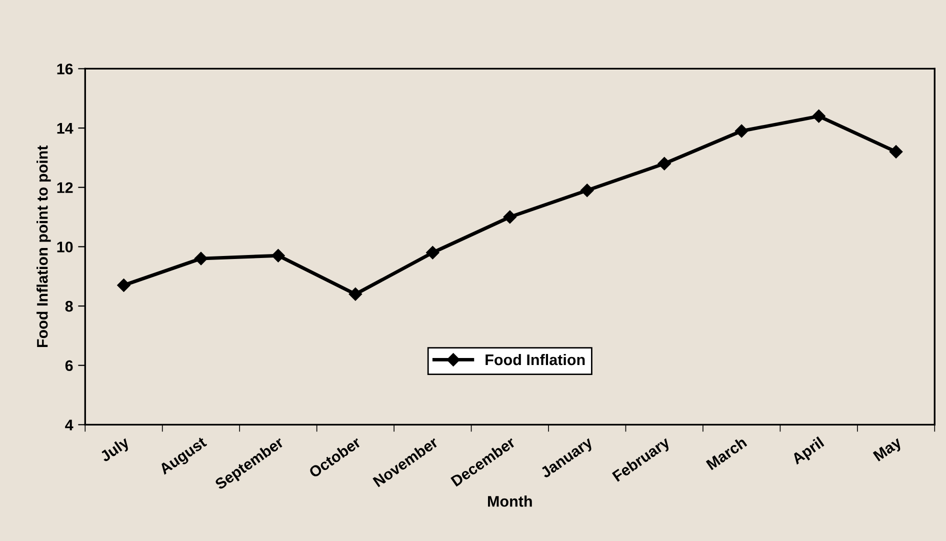 This screenshot has width=946, height=541. Describe the element at coordinates (43, 246) in the screenshot. I see `y-axis-title: Food Inflation point to point` at that location.